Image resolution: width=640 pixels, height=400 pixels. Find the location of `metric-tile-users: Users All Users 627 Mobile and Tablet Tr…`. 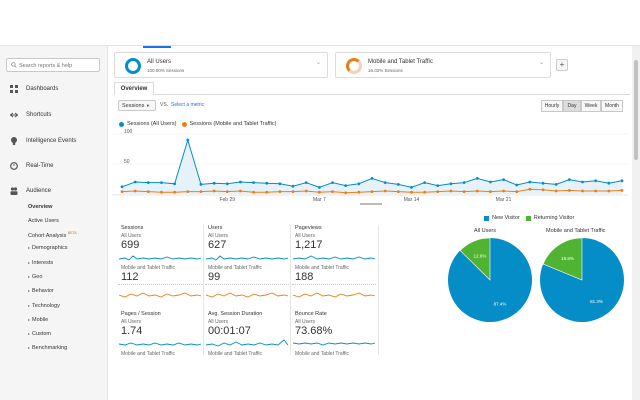

metric-tile-users: Users All Users 627 Mobile and Tablet Tr… is located at coordinates (247, 255).